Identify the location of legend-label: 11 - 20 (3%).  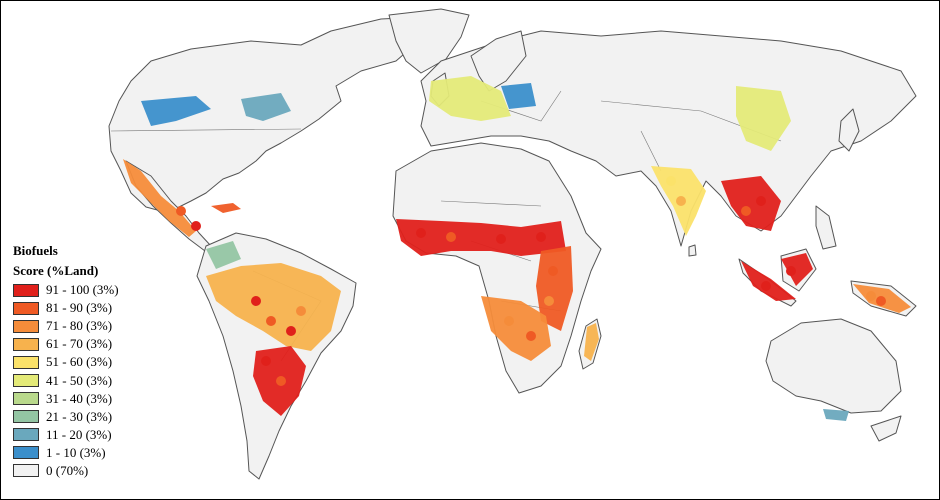
(79, 434).